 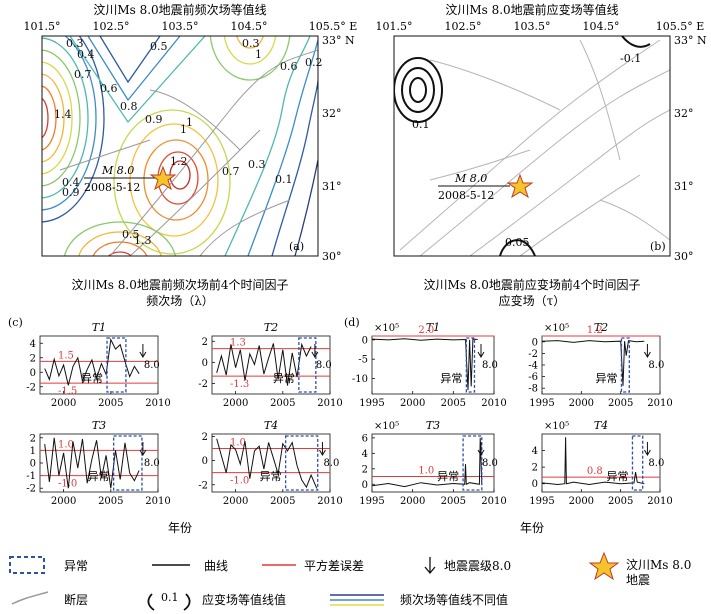 What do you see at coordinates (180, 301) in the screenshot?
I see `sub-c-line2: 频次场（λ）` at bounding box center [180, 301].